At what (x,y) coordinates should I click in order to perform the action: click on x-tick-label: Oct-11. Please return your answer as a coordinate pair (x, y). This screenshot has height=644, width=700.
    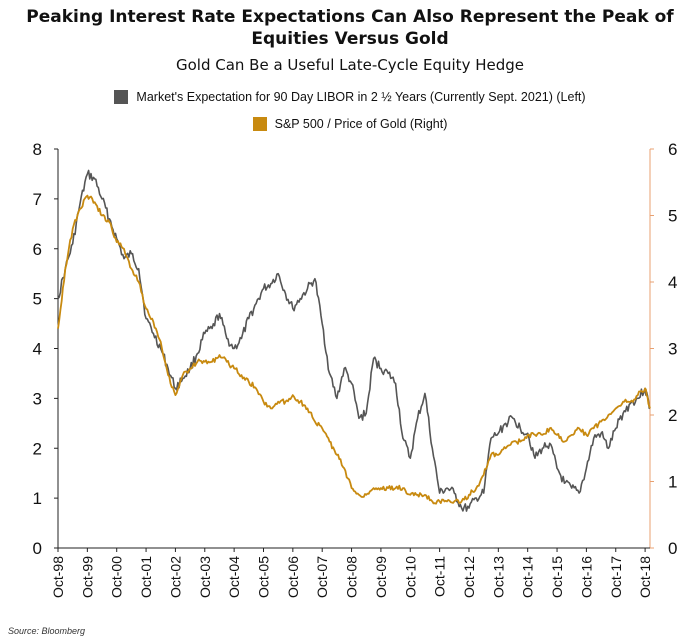
    Looking at the image, I should click on (440, 576).